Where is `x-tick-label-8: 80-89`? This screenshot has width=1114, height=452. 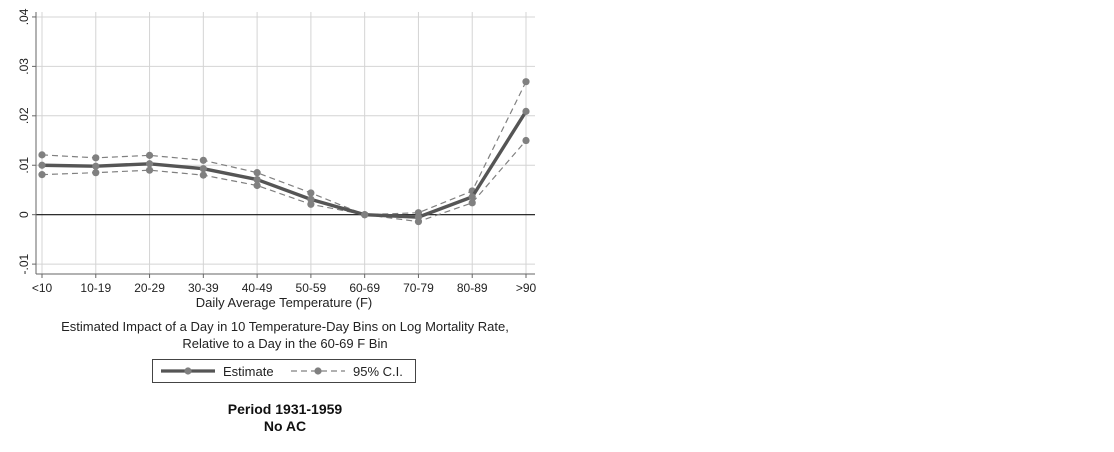
x-tick-label-8: 80-89 is located at coordinates (472, 288).